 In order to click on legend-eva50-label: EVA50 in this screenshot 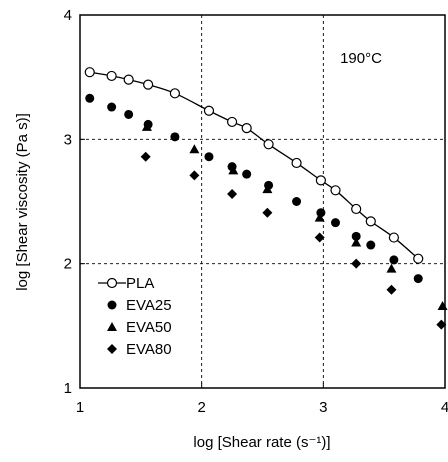, I will do `click(149, 327)`.